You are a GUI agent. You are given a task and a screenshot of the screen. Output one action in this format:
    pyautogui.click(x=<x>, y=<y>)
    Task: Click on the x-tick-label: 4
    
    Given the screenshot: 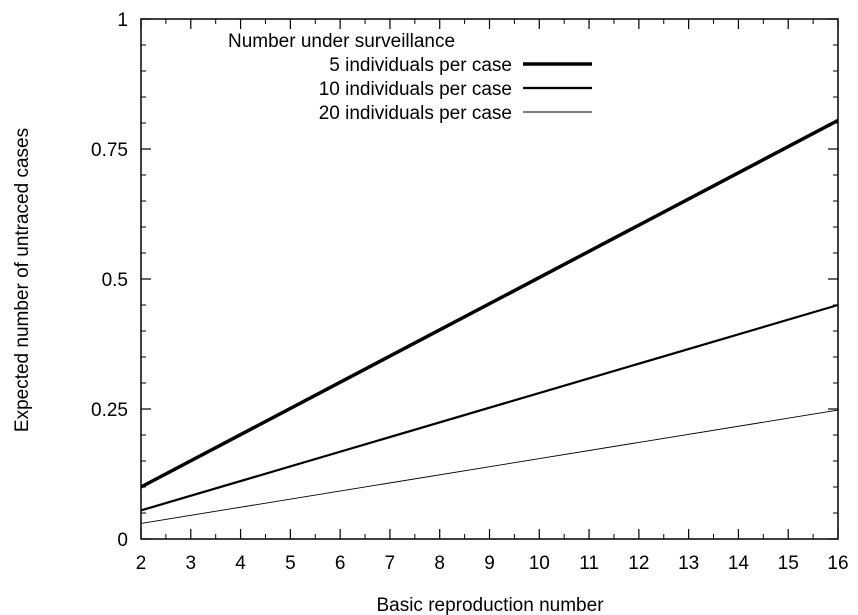 What is the action you would take?
    pyautogui.click(x=240, y=563)
    